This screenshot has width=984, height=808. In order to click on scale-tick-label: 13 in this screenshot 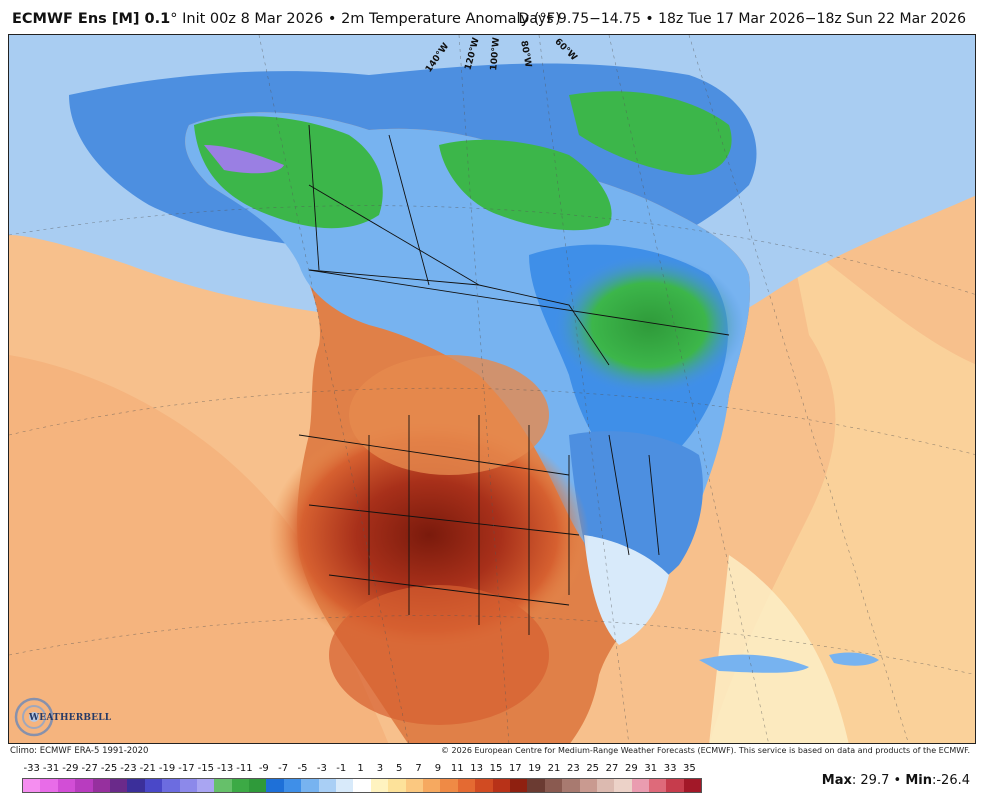, I will do `click(476, 768)`.